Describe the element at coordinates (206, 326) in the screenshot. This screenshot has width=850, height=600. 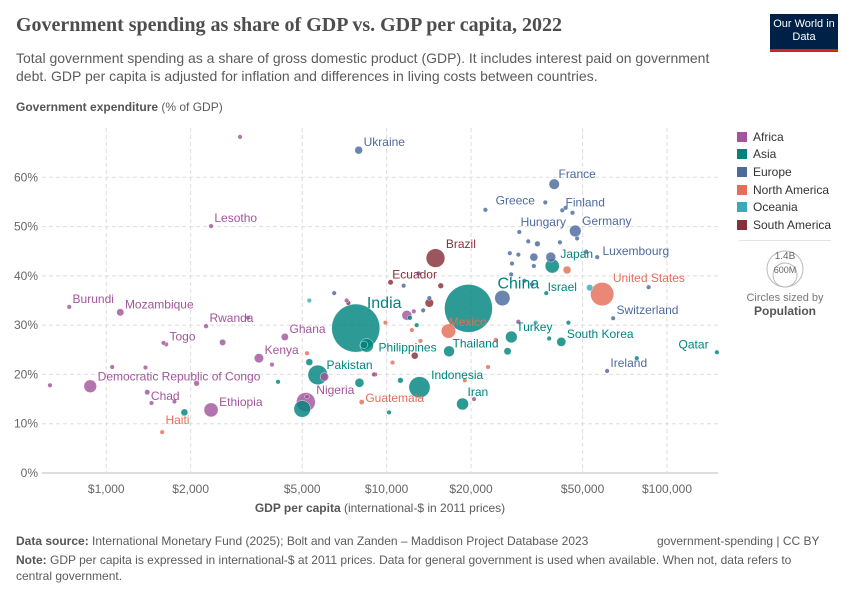
I see `data-point-rwanda` at that location.